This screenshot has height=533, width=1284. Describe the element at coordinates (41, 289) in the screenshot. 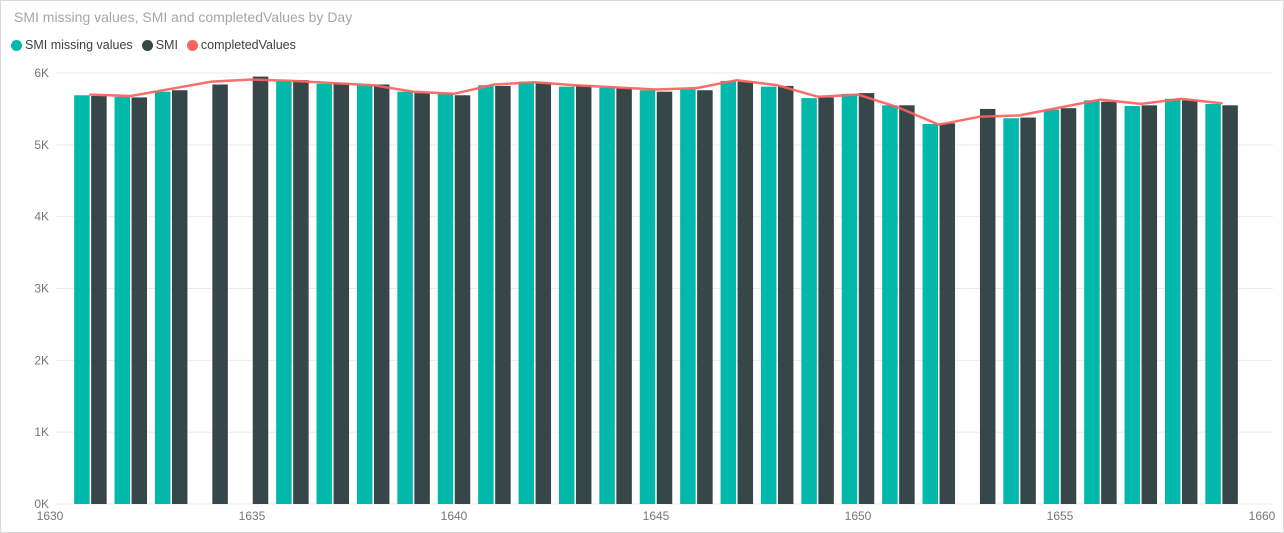

I see `y-axis-tick-3K: 3K` at that location.